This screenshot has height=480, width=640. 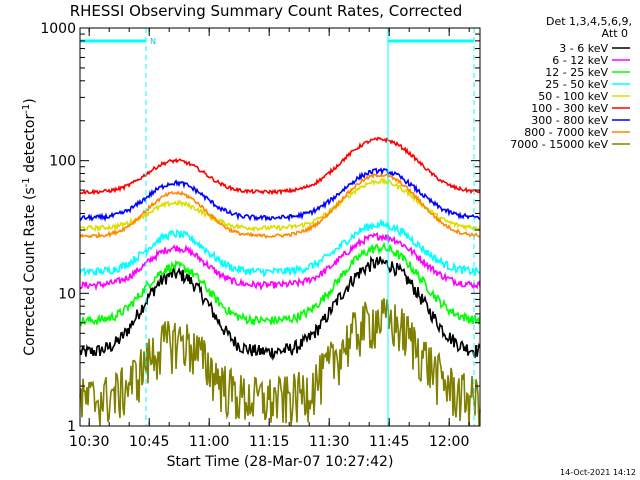 What do you see at coordinates (615, 33) in the screenshot?
I see `legend-header-line-2: Att 0` at bounding box center [615, 33].